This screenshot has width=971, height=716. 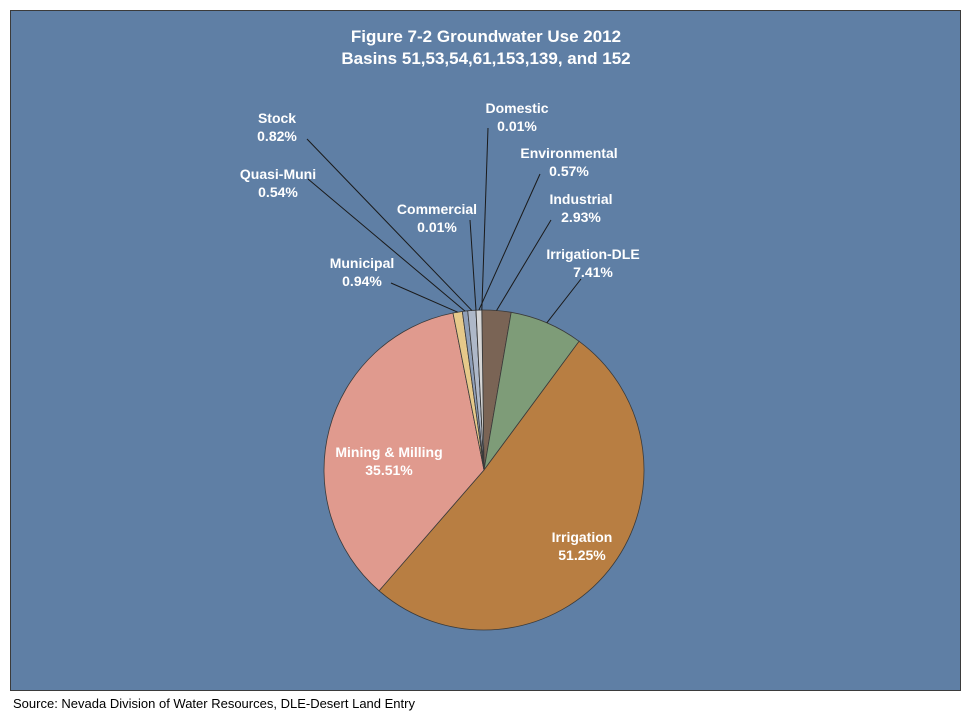 I want to click on slice-value-mining: 35.51%, so click(x=389, y=470).